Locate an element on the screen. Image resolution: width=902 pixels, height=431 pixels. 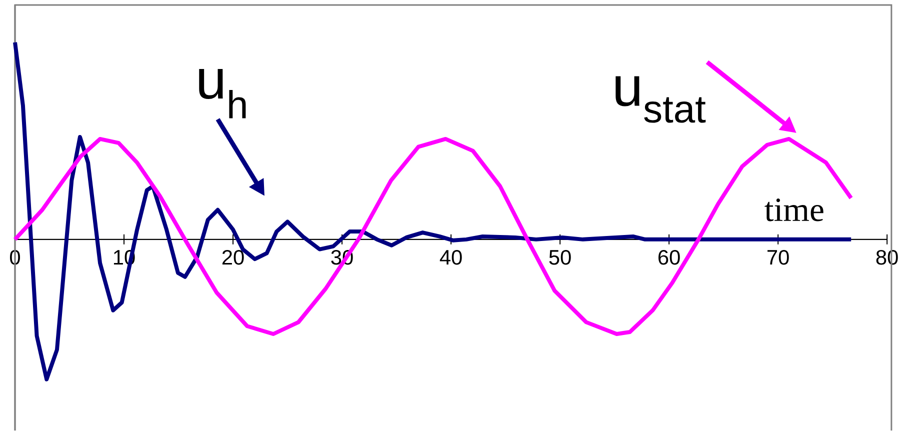
x-tick-label: 50 is located at coordinates (560, 257).